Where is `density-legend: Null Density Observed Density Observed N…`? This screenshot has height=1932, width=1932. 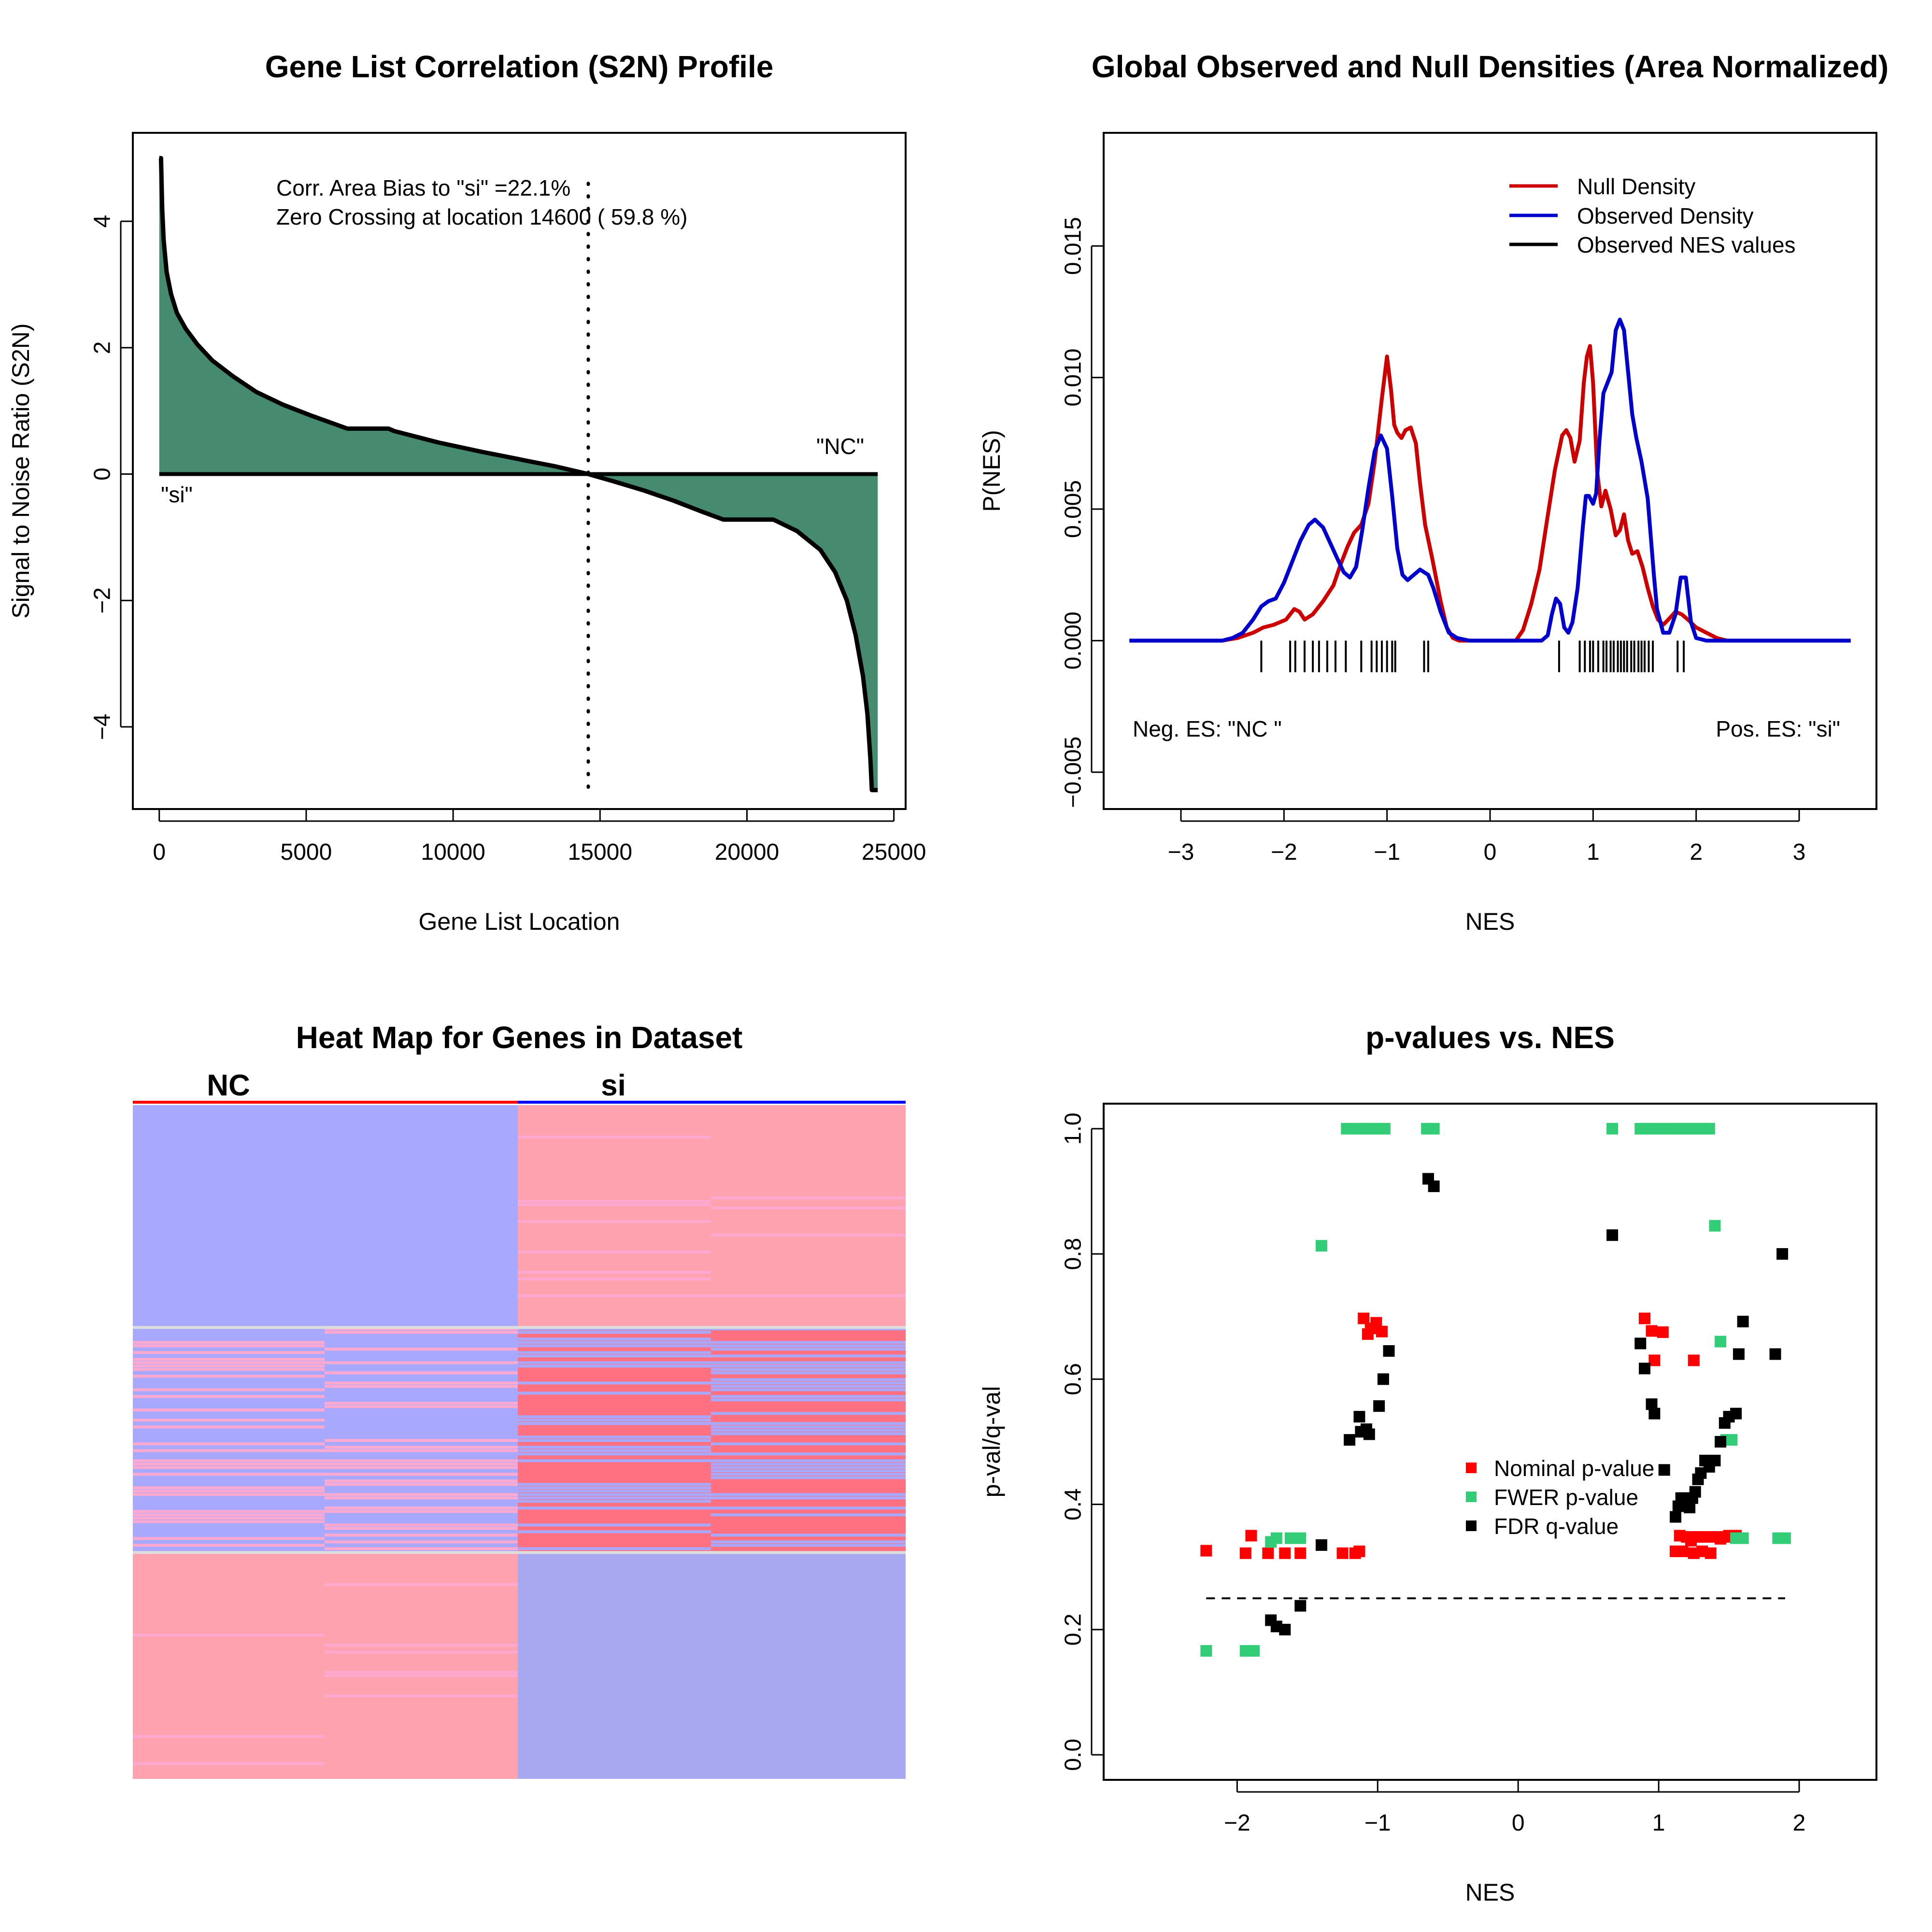
density-legend: Null Density Observed Density Observed N… is located at coordinates (1652, 215).